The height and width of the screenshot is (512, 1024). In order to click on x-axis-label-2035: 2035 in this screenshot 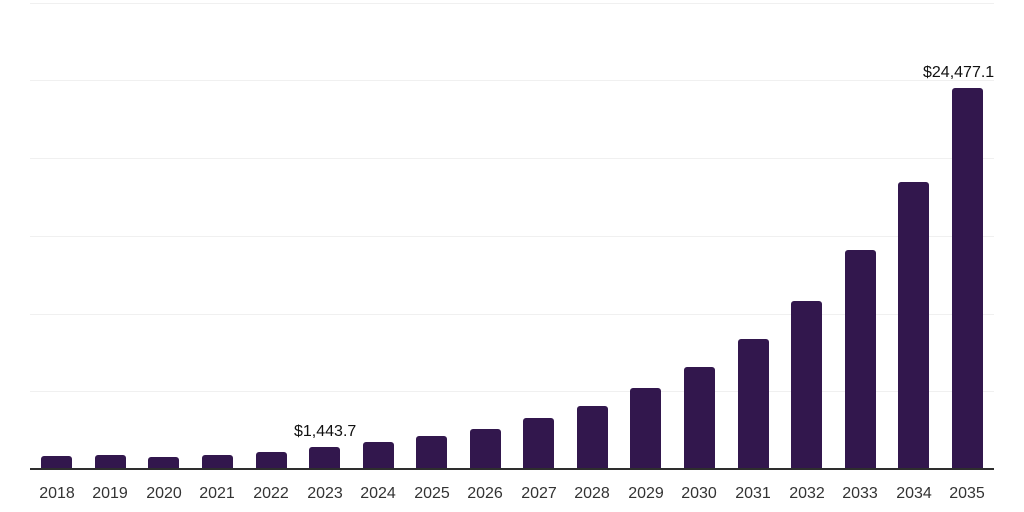, I will do `click(967, 493)`.